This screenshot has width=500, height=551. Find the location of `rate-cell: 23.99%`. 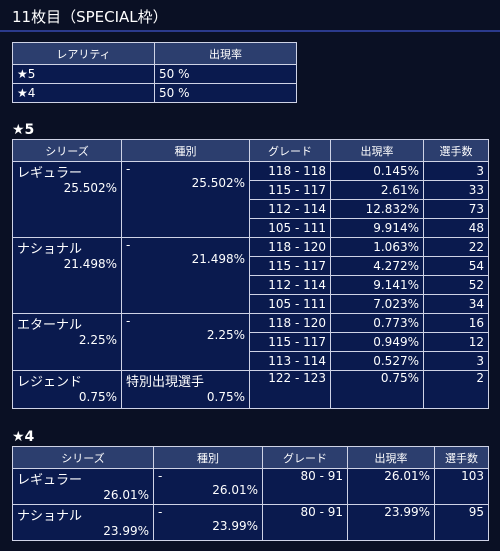

rate-cell: 23.99% is located at coordinates (391, 522).